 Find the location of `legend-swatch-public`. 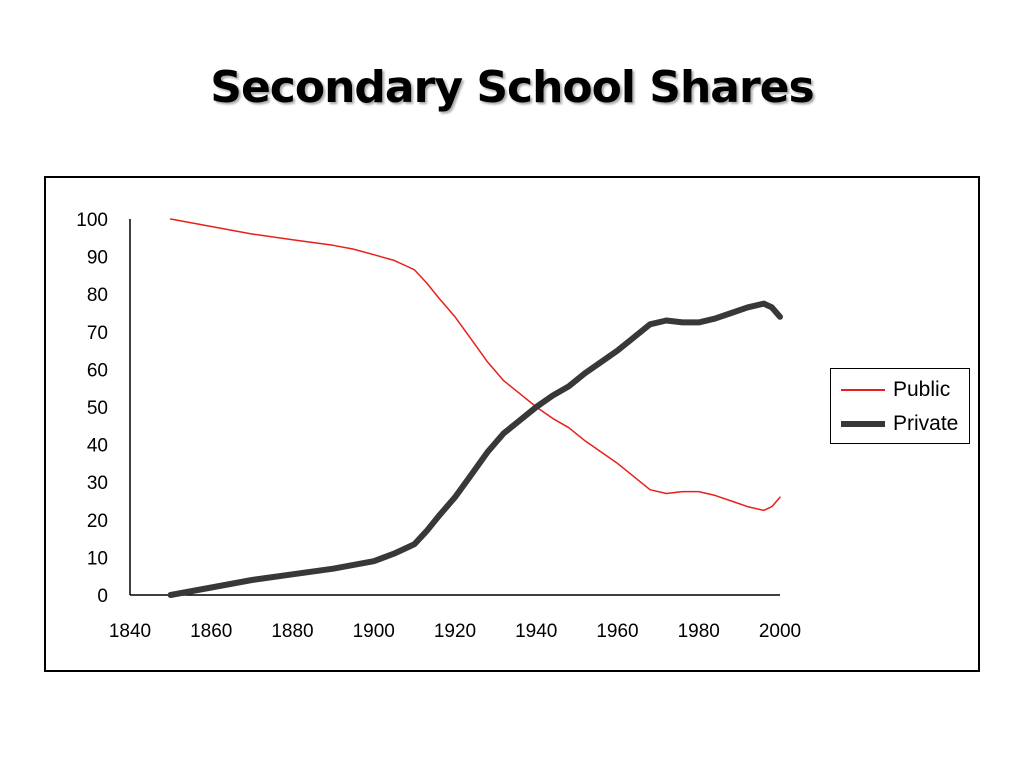

legend-swatch-public is located at coordinates (863, 390).